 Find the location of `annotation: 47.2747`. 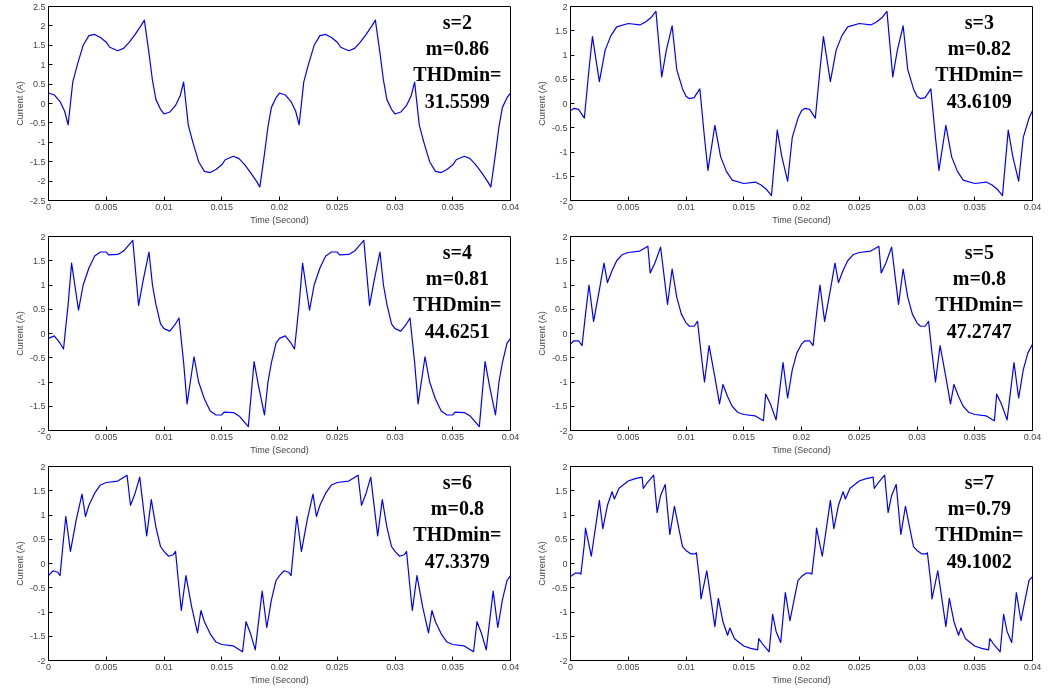

annotation: 47.2747 is located at coordinates (979, 330).